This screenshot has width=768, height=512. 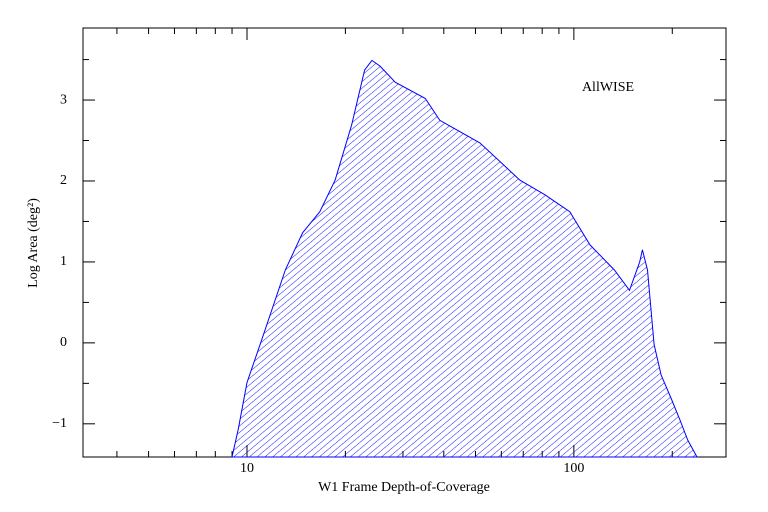 What do you see at coordinates (63, 342) in the screenshot?
I see `y-tick-label: 0` at bounding box center [63, 342].